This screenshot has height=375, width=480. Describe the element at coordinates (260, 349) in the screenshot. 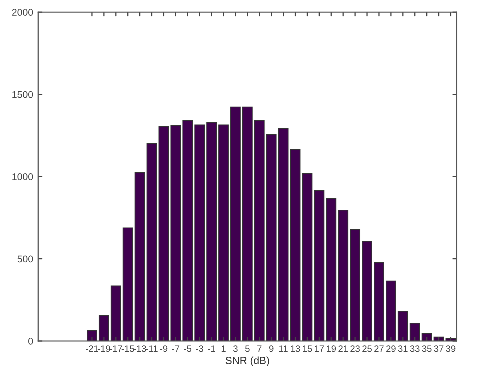

I see `x-tick-label: 7` at that location.